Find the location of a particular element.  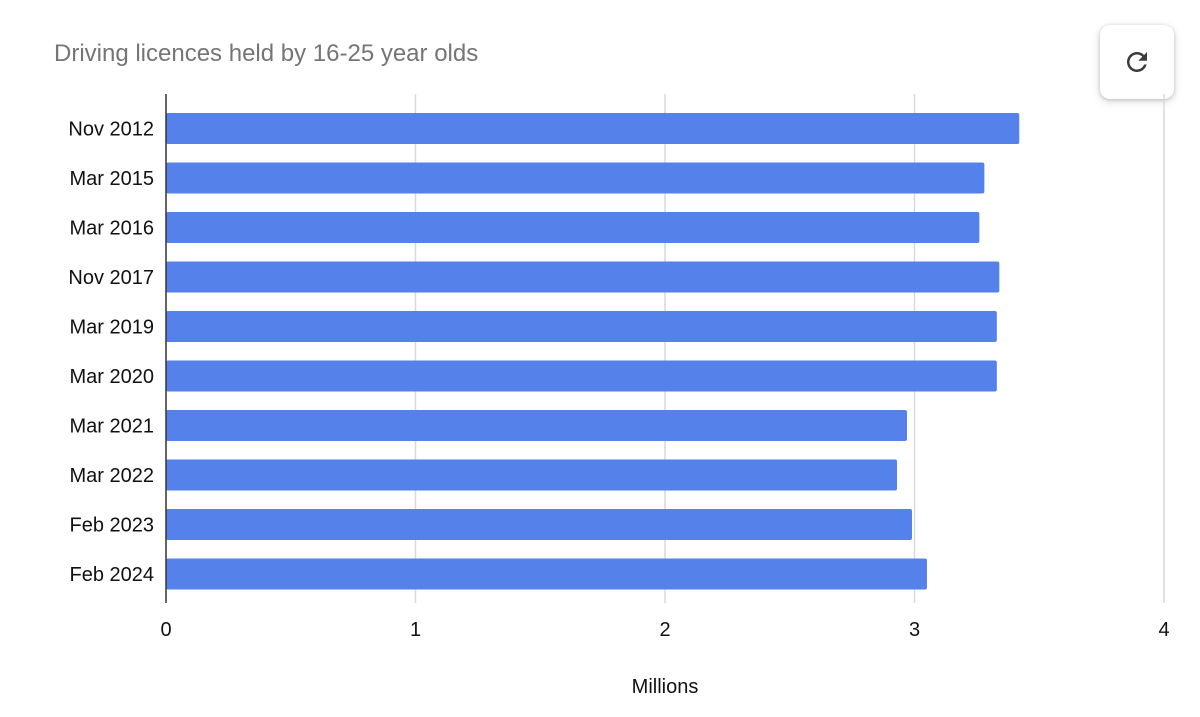

x-tick-label: 4 is located at coordinates (1163, 630).